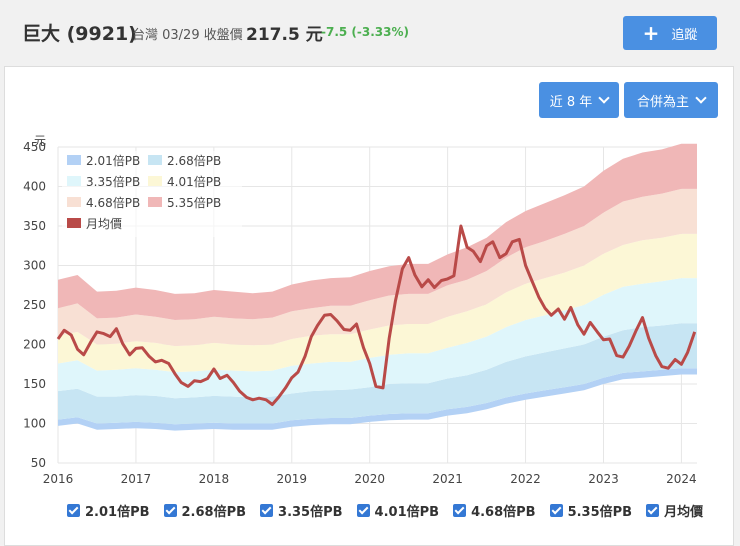 The height and width of the screenshot is (546, 740). Describe the element at coordinates (684, 512) in the screenshot. I see `series-toggle-label: 月均價` at that location.